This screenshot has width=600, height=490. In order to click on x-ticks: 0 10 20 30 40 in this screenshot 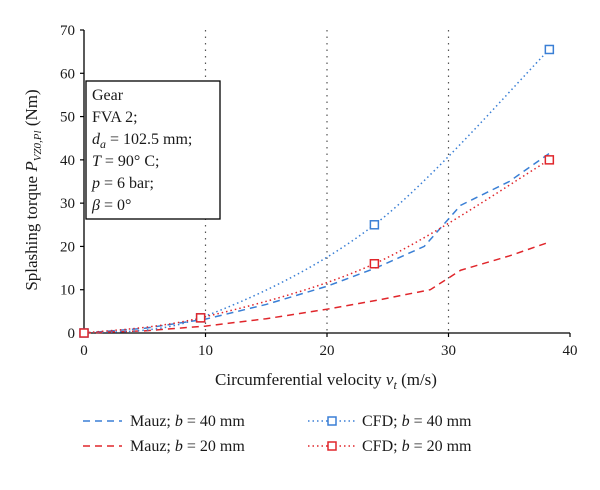, I will do `click(329, 346)`.